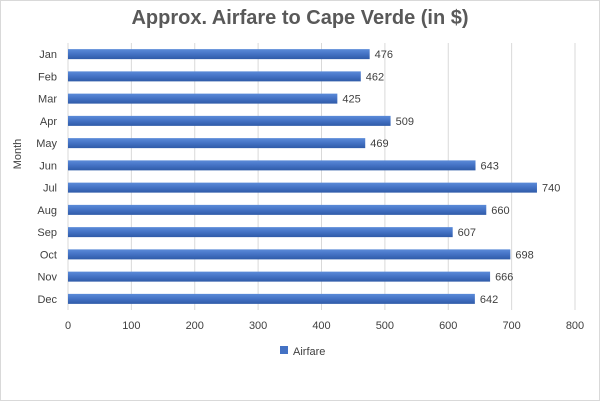  What do you see at coordinates (217, 143) in the screenshot?
I see `bar-may` at bounding box center [217, 143].